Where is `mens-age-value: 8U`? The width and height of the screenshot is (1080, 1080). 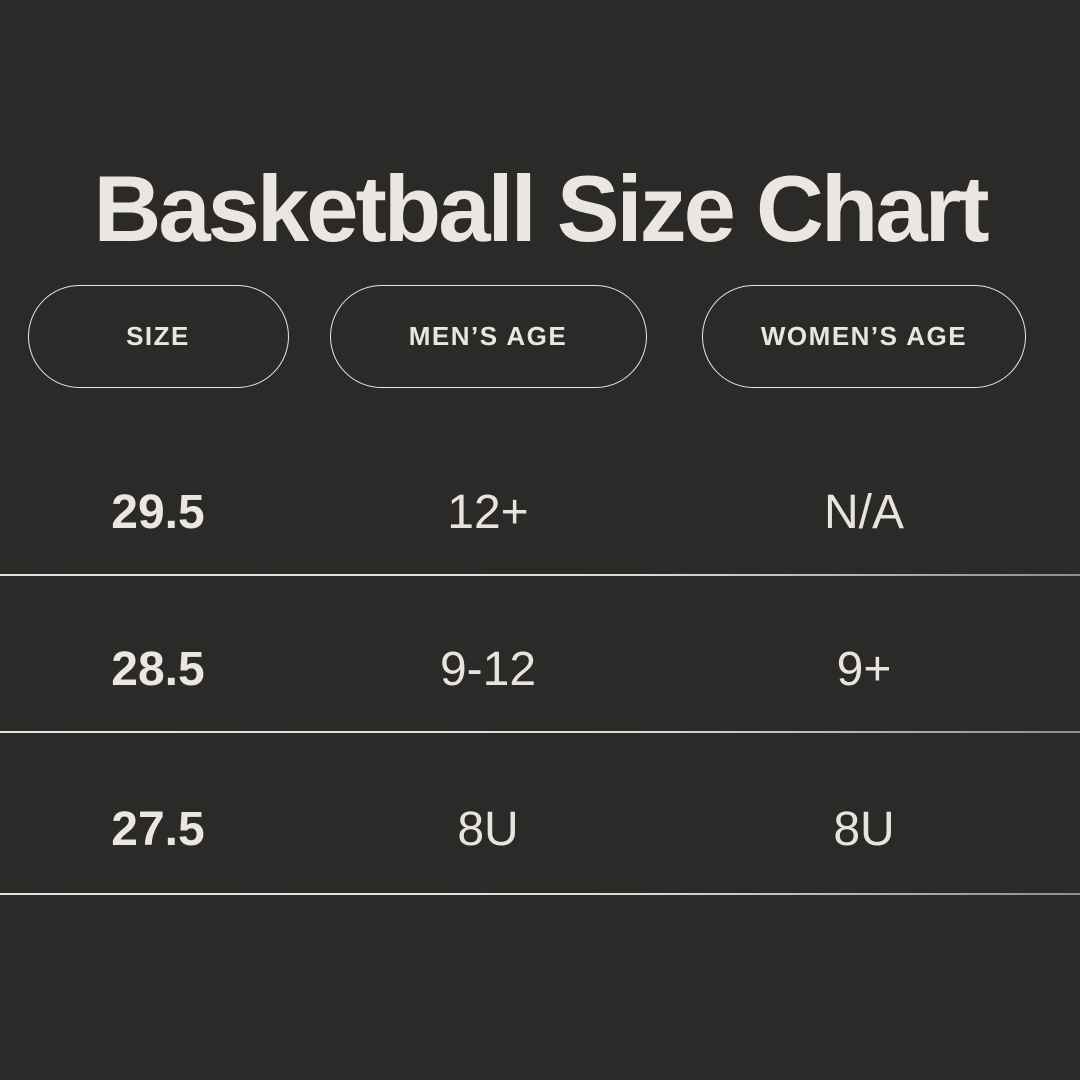
mens-age-value: 8U is located at coordinates (488, 829).